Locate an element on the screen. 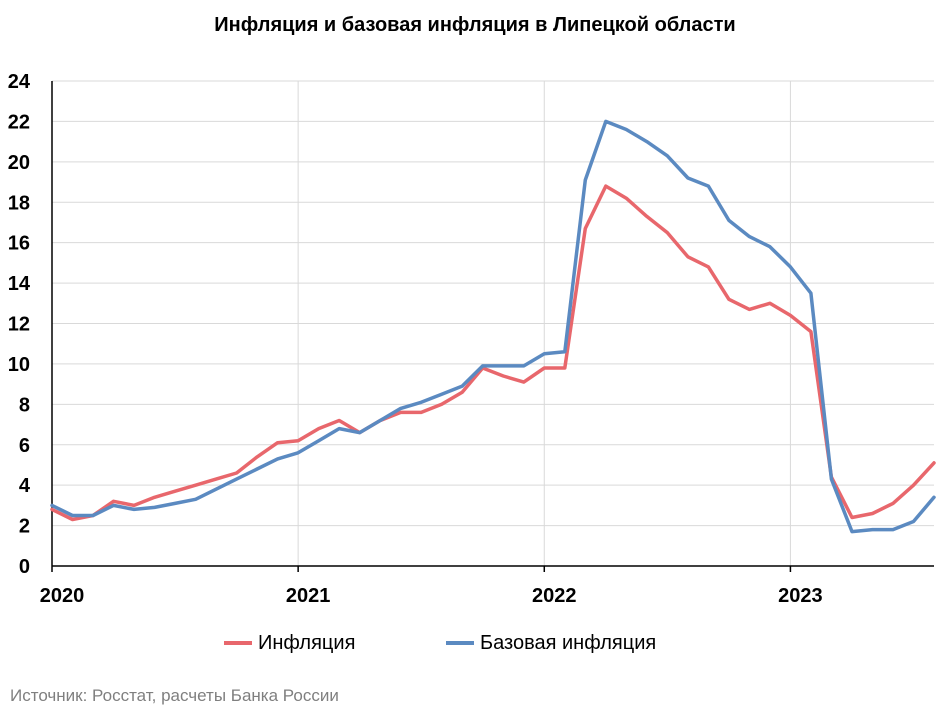 The height and width of the screenshot is (711, 950). legend-item-core-inflation: Базовая инфляция is located at coordinates (551, 643).